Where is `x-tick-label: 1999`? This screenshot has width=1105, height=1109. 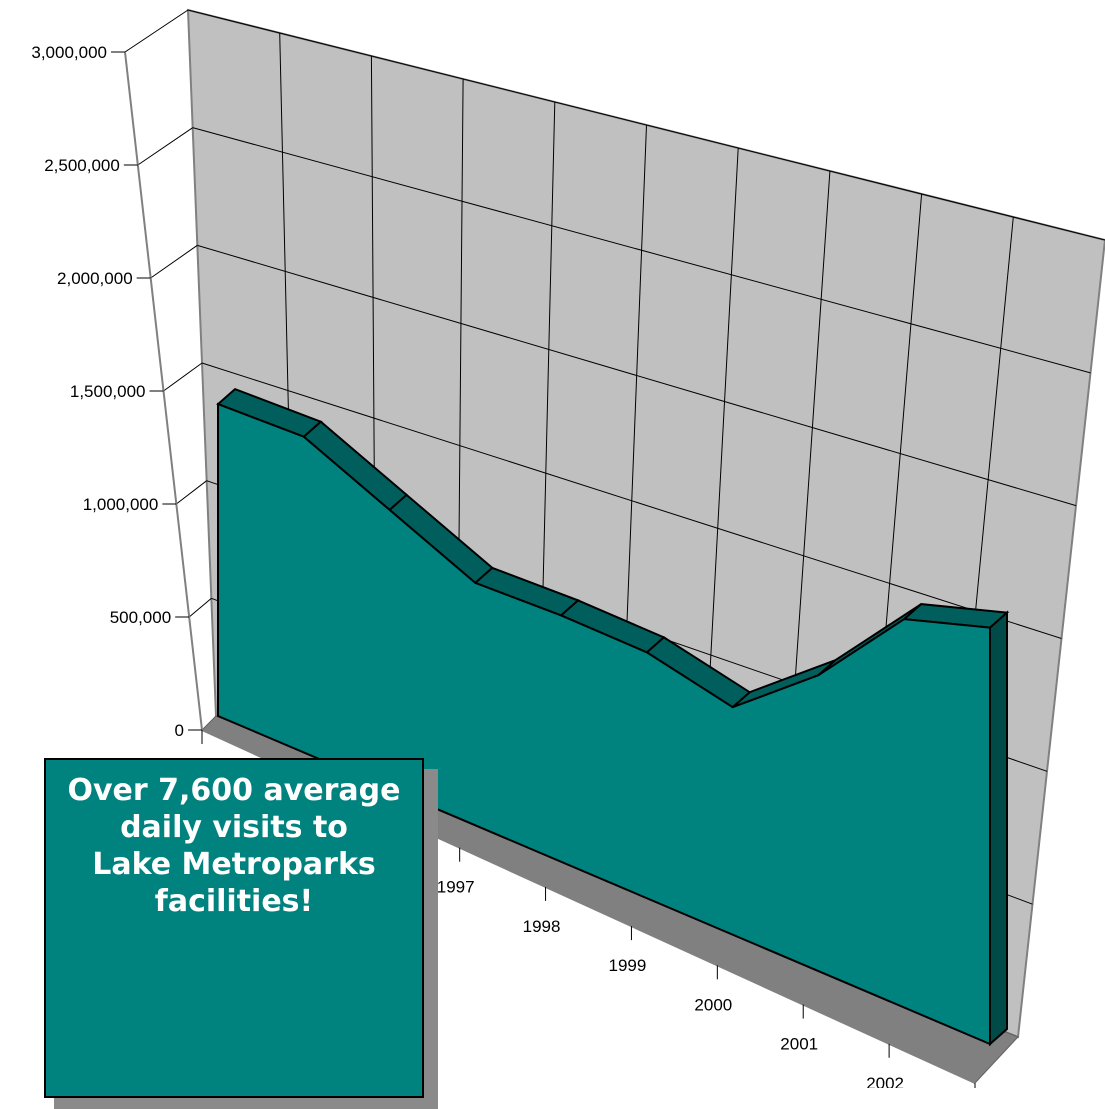 x-tick-label: 1999 is located at coordinates (628, 965).